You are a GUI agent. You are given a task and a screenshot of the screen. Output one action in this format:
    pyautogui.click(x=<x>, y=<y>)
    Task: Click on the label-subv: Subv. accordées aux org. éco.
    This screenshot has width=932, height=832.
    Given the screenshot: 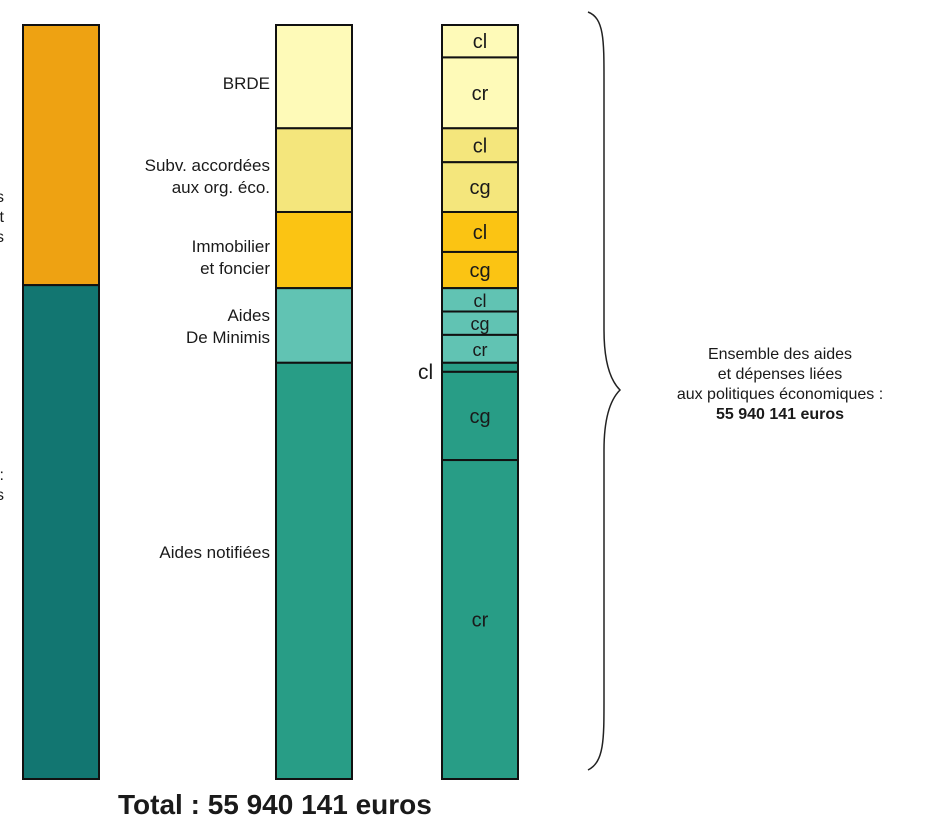 What is the action you would take?
    pyautogui.click(x=207, y=177)
    